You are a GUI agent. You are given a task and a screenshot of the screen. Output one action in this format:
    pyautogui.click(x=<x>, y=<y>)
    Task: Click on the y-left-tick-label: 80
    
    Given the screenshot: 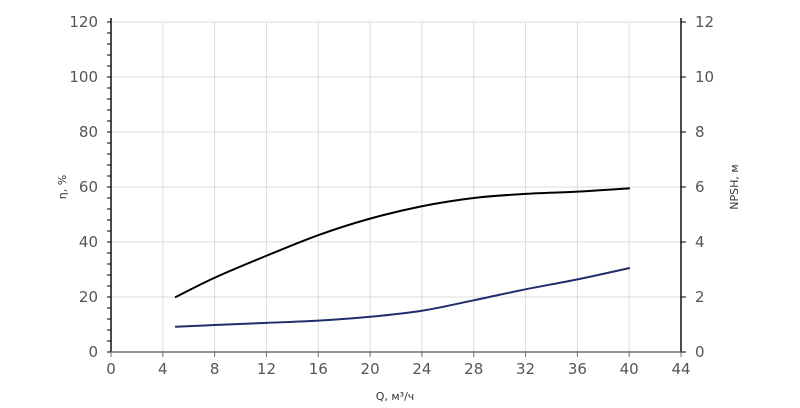 What is the action you would take?
    pyautogui.click(x=88, y=132)
    